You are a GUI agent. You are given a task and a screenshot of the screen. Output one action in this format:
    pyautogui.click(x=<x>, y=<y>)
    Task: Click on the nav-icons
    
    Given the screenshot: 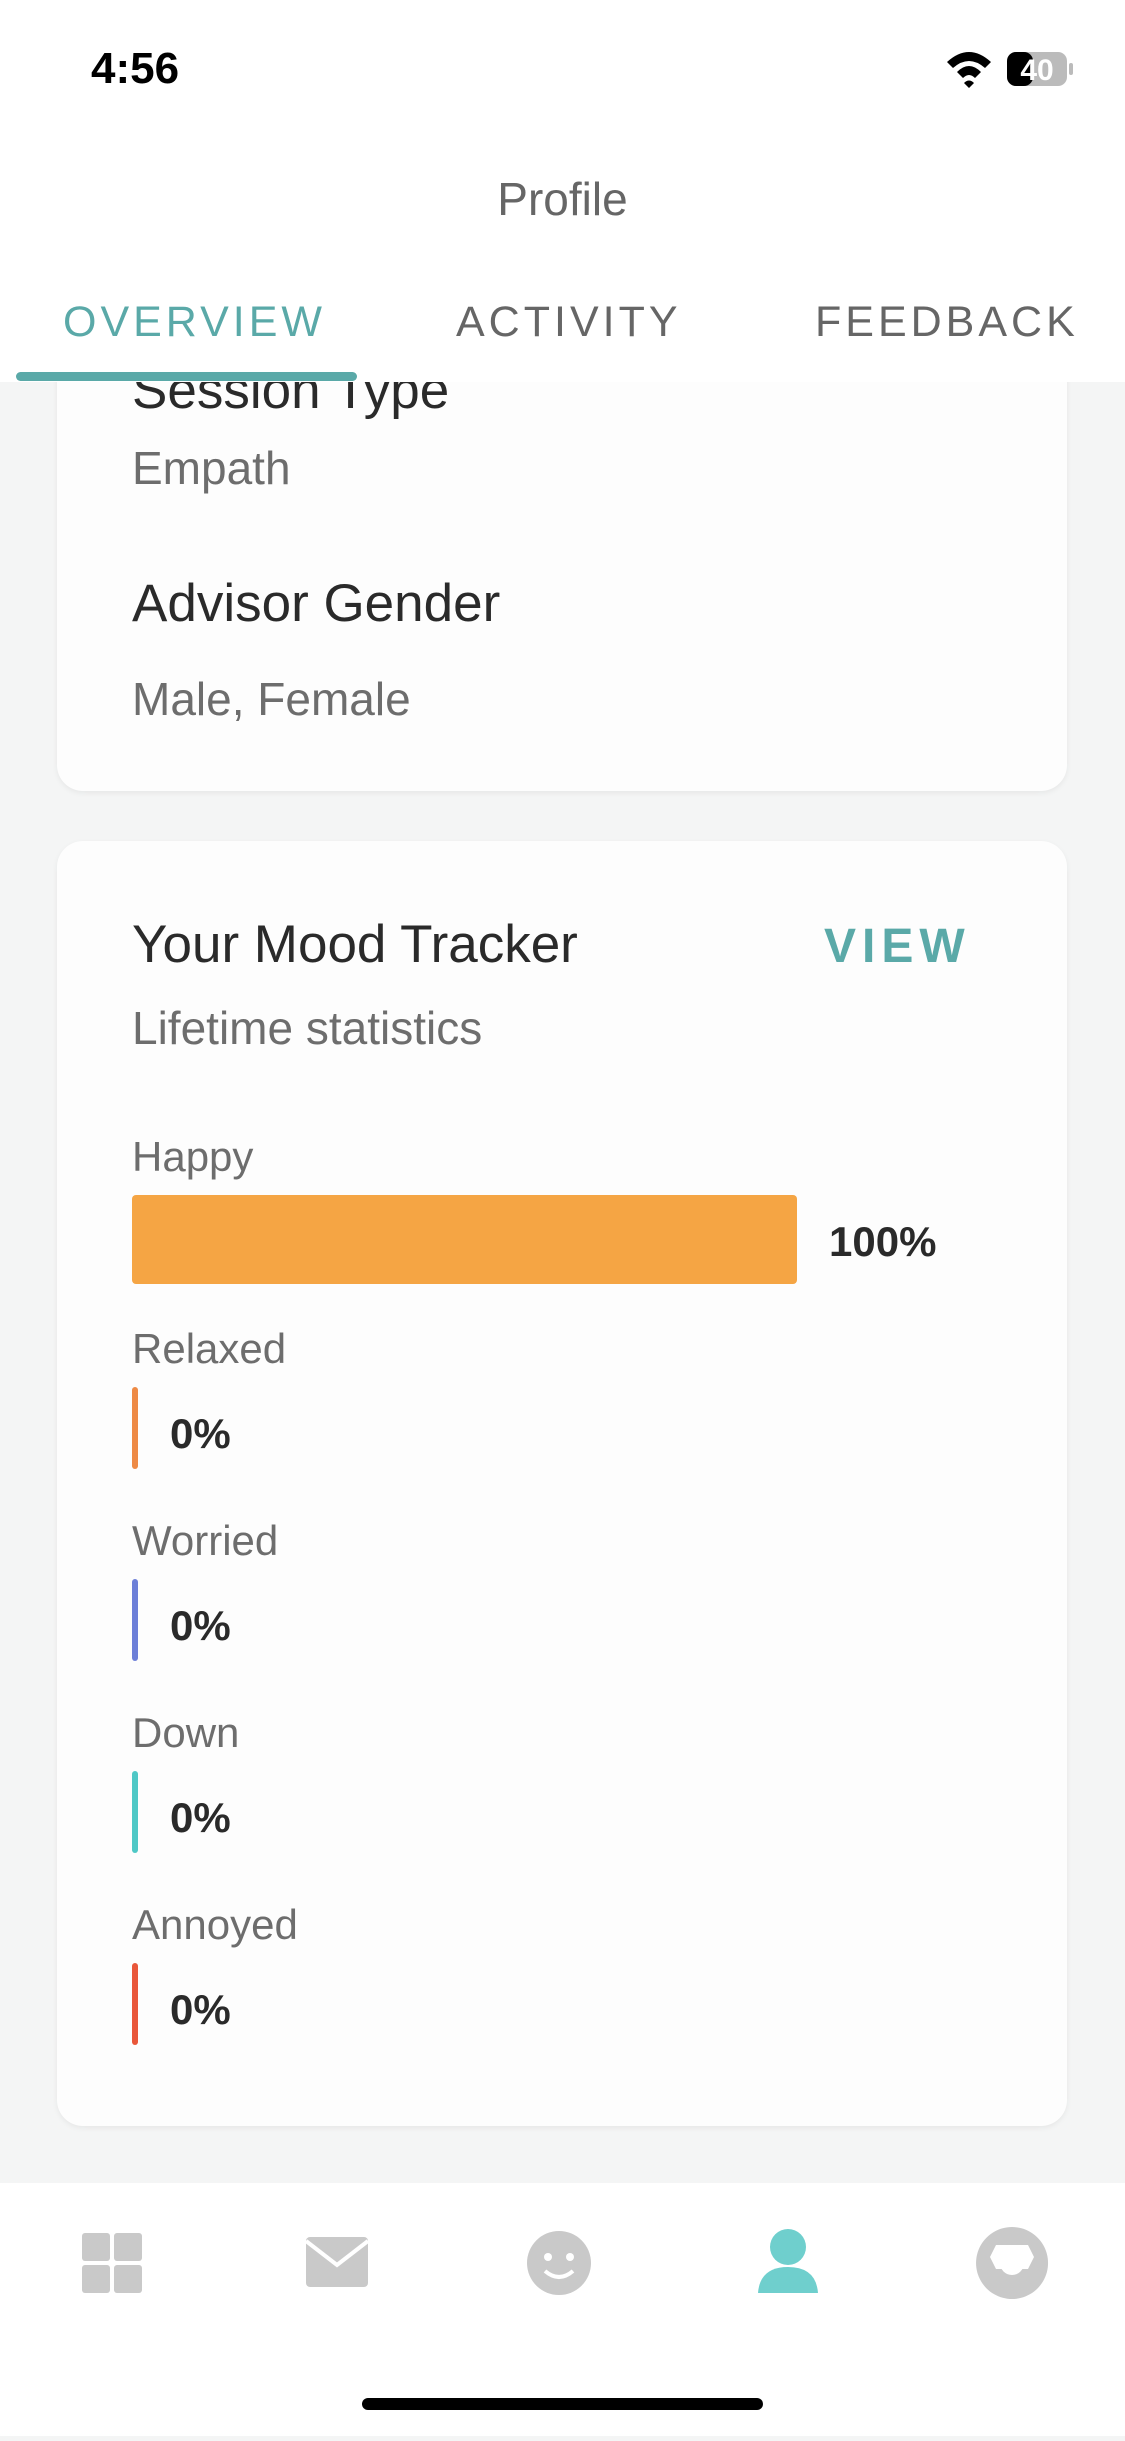 What is the action you would take?
    pyautogui.click(x=565, y=2318)
    